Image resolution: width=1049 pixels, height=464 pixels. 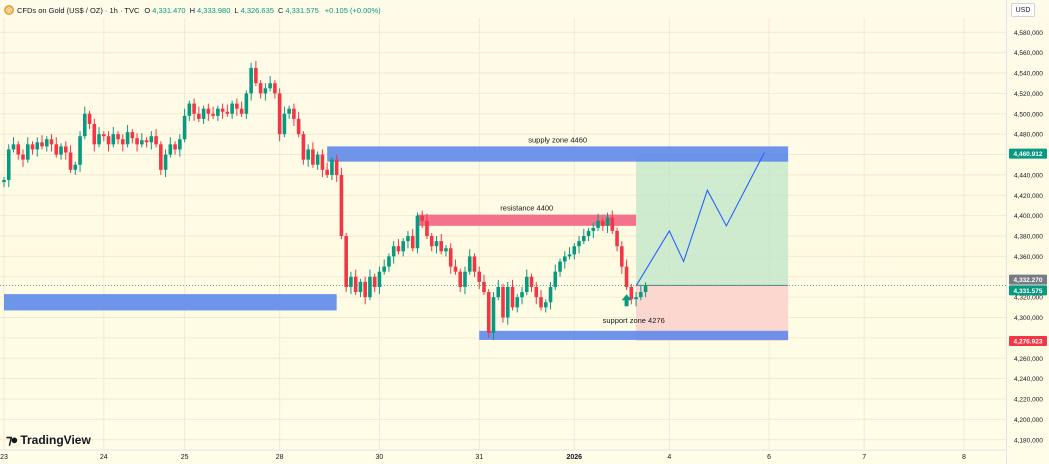 I want to click on high-label: H, so click(x=192, y=10).